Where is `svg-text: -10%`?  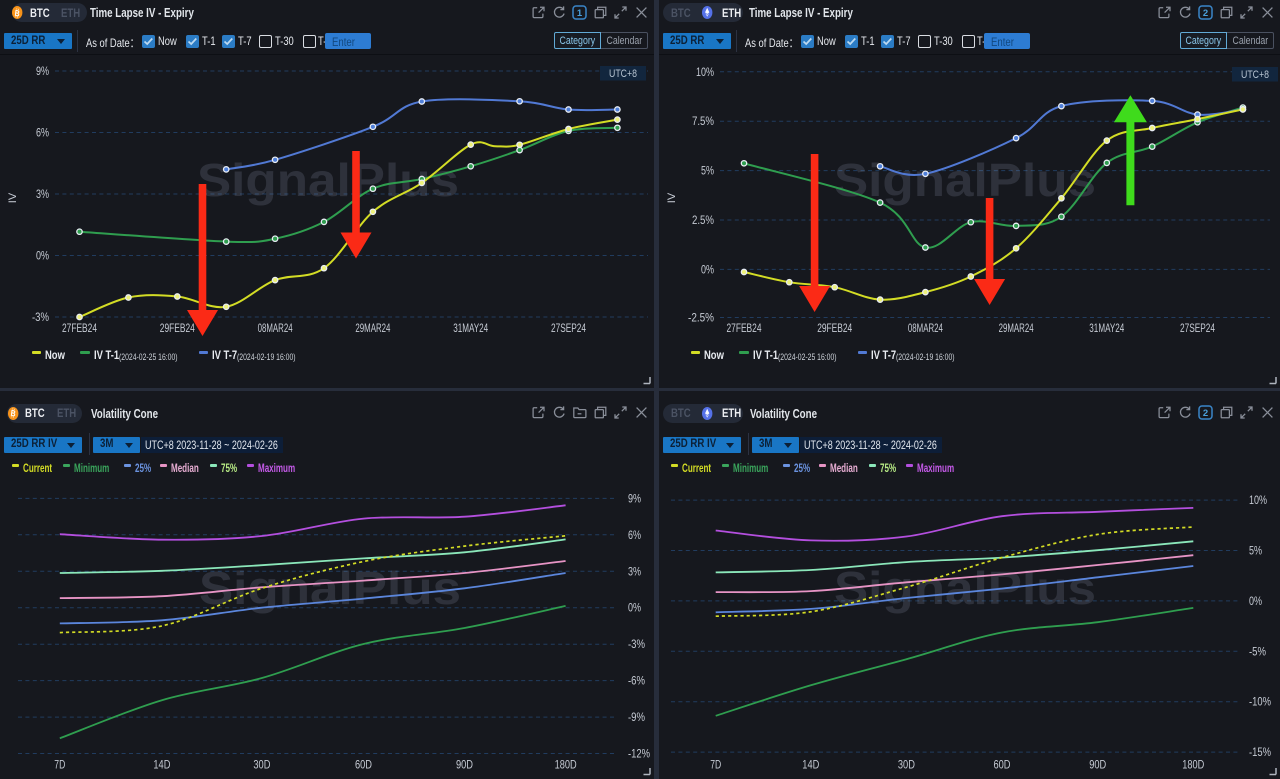
svg-text: -10% is located at coordinates (1260, 702).